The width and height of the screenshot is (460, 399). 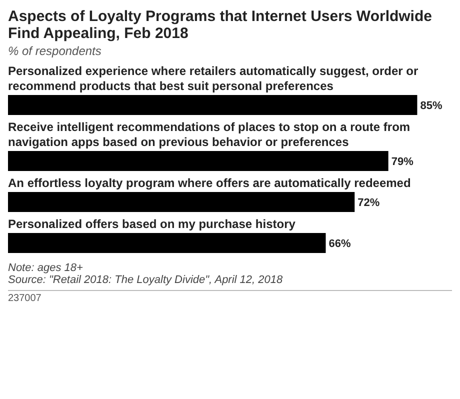 What do you see at coordinates (146, 280) in the screenshot?
I see `source-note: Source: "Retail 2018: The Loyalty Divide", April 12, 2018` at bounding box center [146, 280].